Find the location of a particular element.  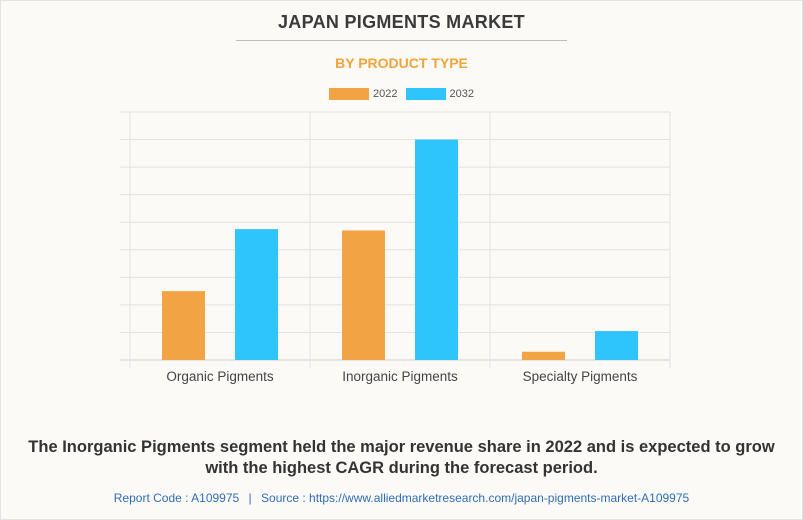

legend-item-2022: 2022 is located at coordinates (363, 94).